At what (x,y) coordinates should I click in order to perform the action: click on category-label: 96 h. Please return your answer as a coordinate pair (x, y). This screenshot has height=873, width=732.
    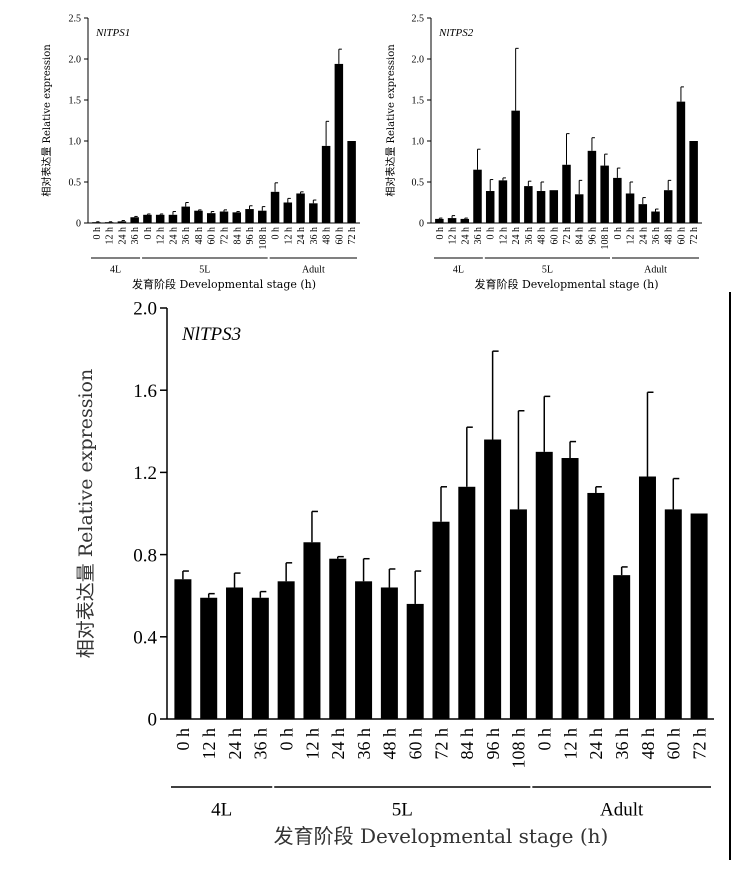
    Looking at the image, I should click on (592, 236).